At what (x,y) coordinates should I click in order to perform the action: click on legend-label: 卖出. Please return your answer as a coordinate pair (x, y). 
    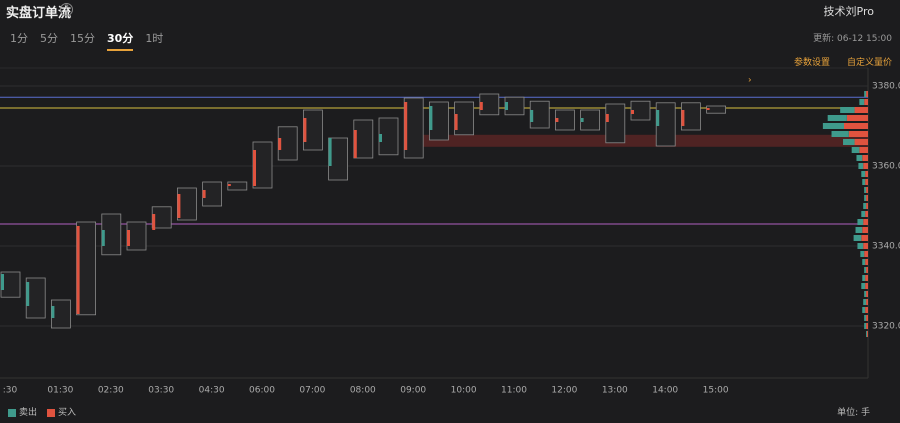
    Looking at the image, I should click on (28, 413).